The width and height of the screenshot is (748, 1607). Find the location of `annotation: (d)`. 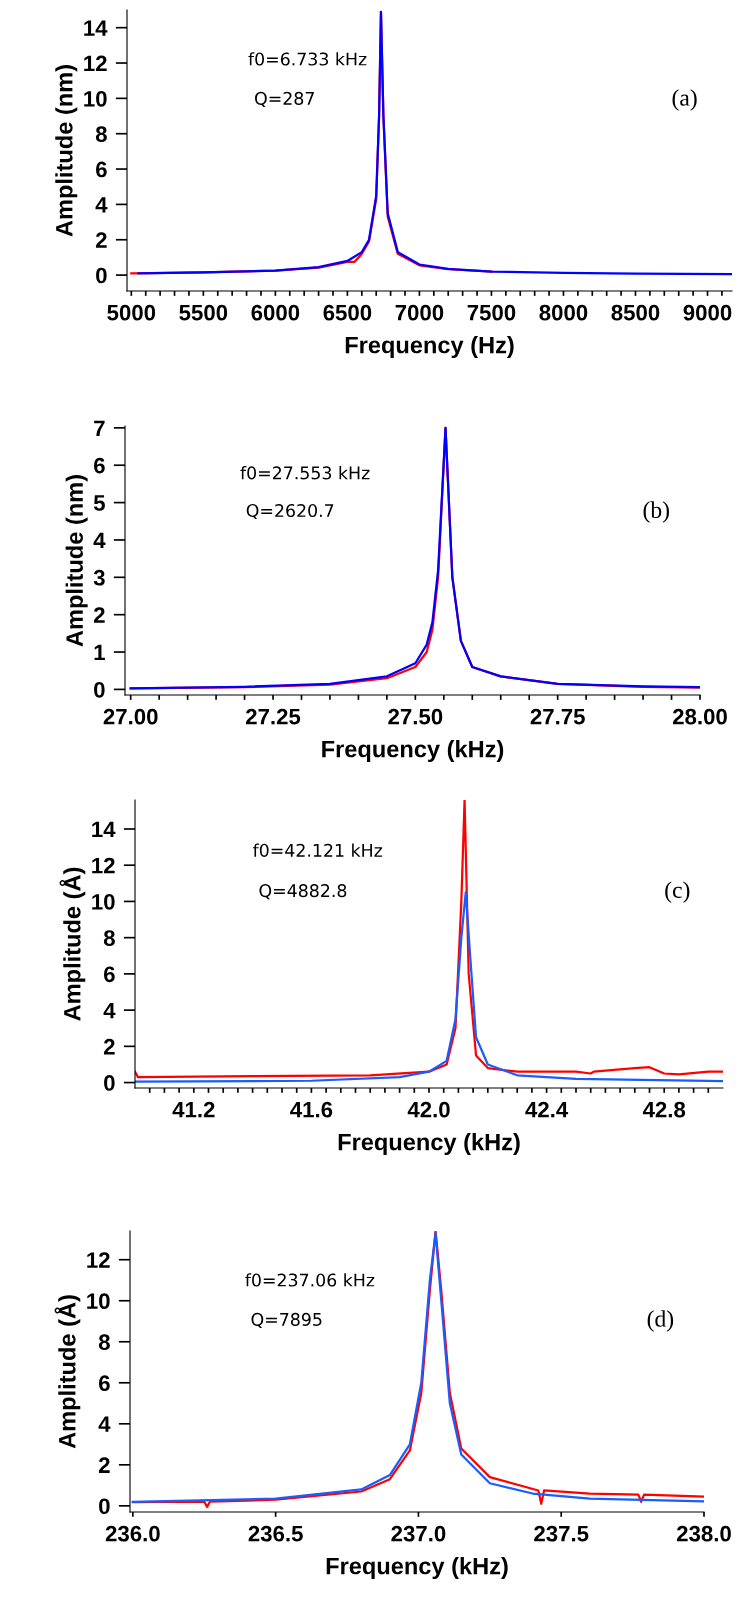

annotation: (d) is located at coordinates (660, 1321).